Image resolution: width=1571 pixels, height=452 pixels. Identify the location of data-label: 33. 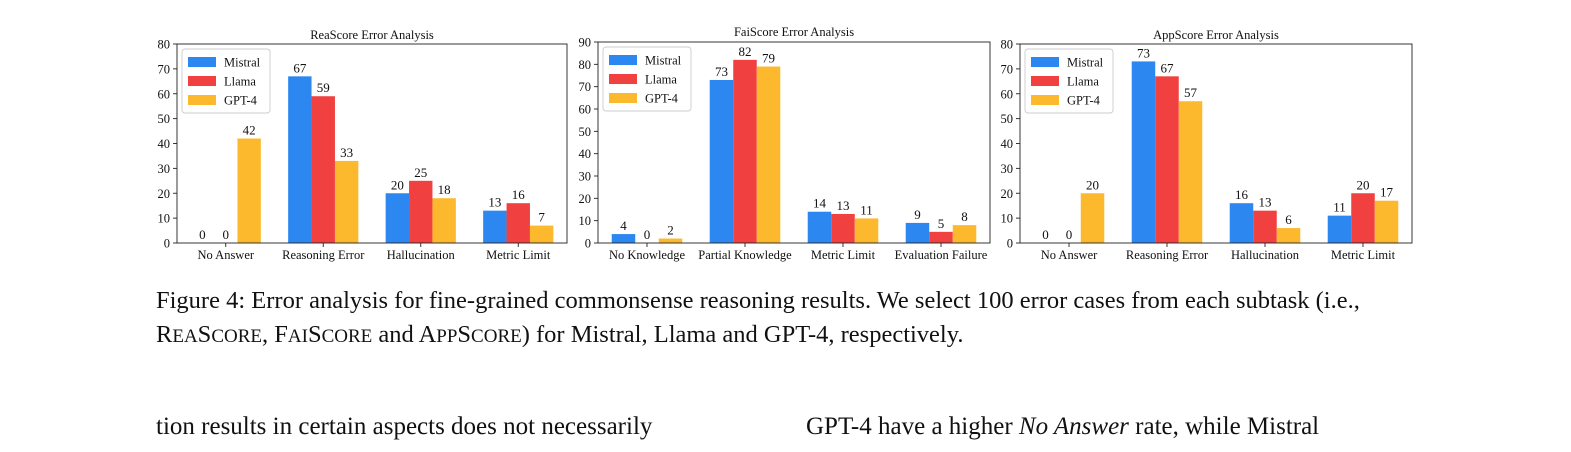
(346, 152).